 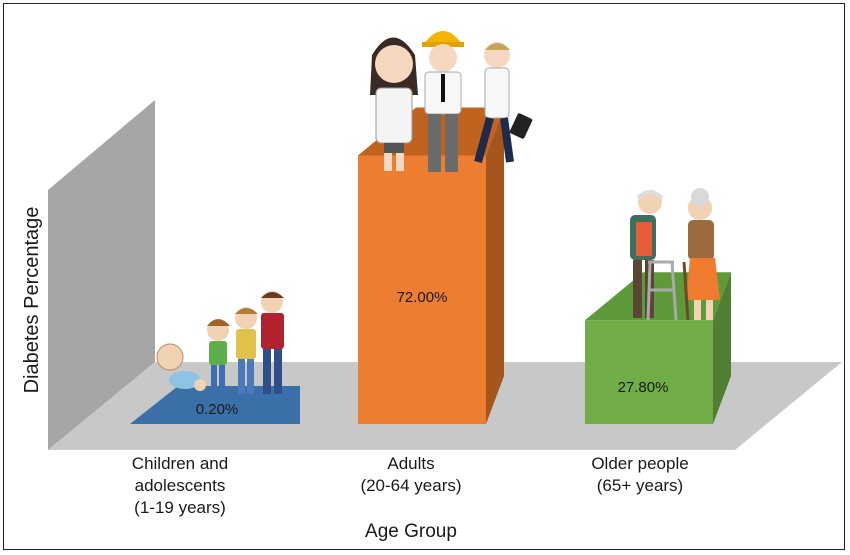 What do you see at coordinates (180, 485) in the screenshot?
I see `category-label-0: Children and adolescents (1-19 years)` at bounding box center [180, 485].